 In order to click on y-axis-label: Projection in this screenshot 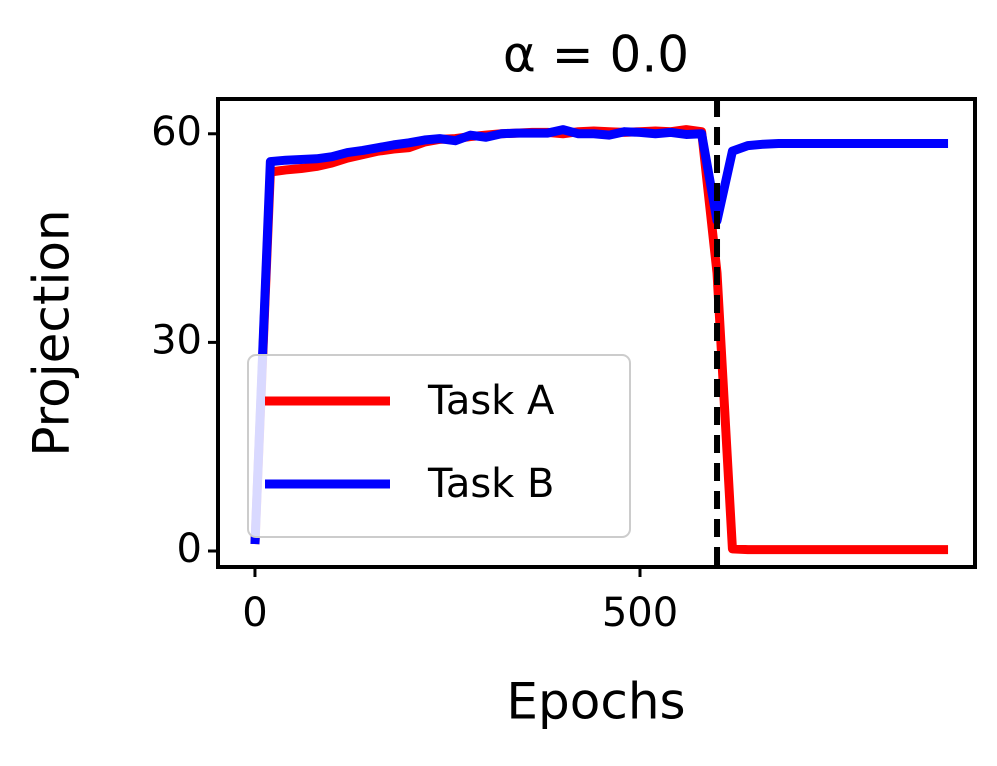, I will do `click(52, 332)`.